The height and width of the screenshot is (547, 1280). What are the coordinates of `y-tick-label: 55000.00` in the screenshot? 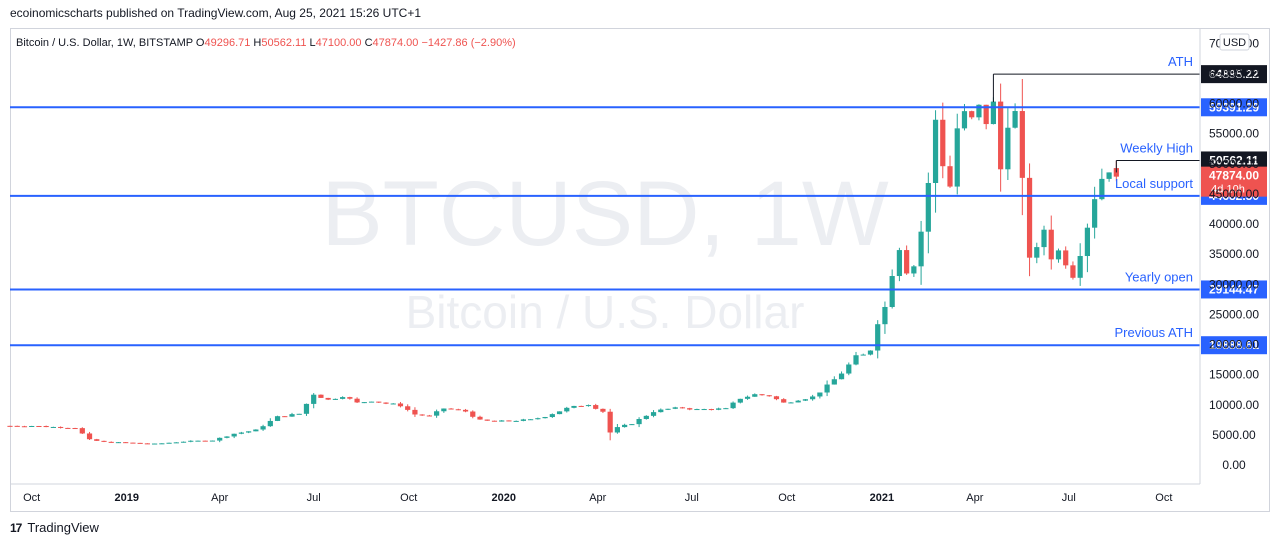 It's located at (1234, 134).